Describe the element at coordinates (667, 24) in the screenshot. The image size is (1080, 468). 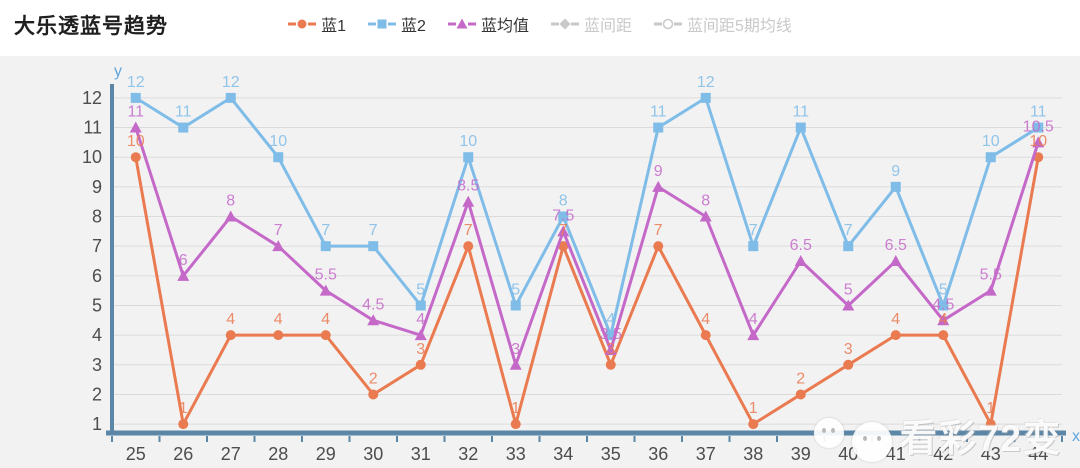
I see `ring-legend-icon` at that location.